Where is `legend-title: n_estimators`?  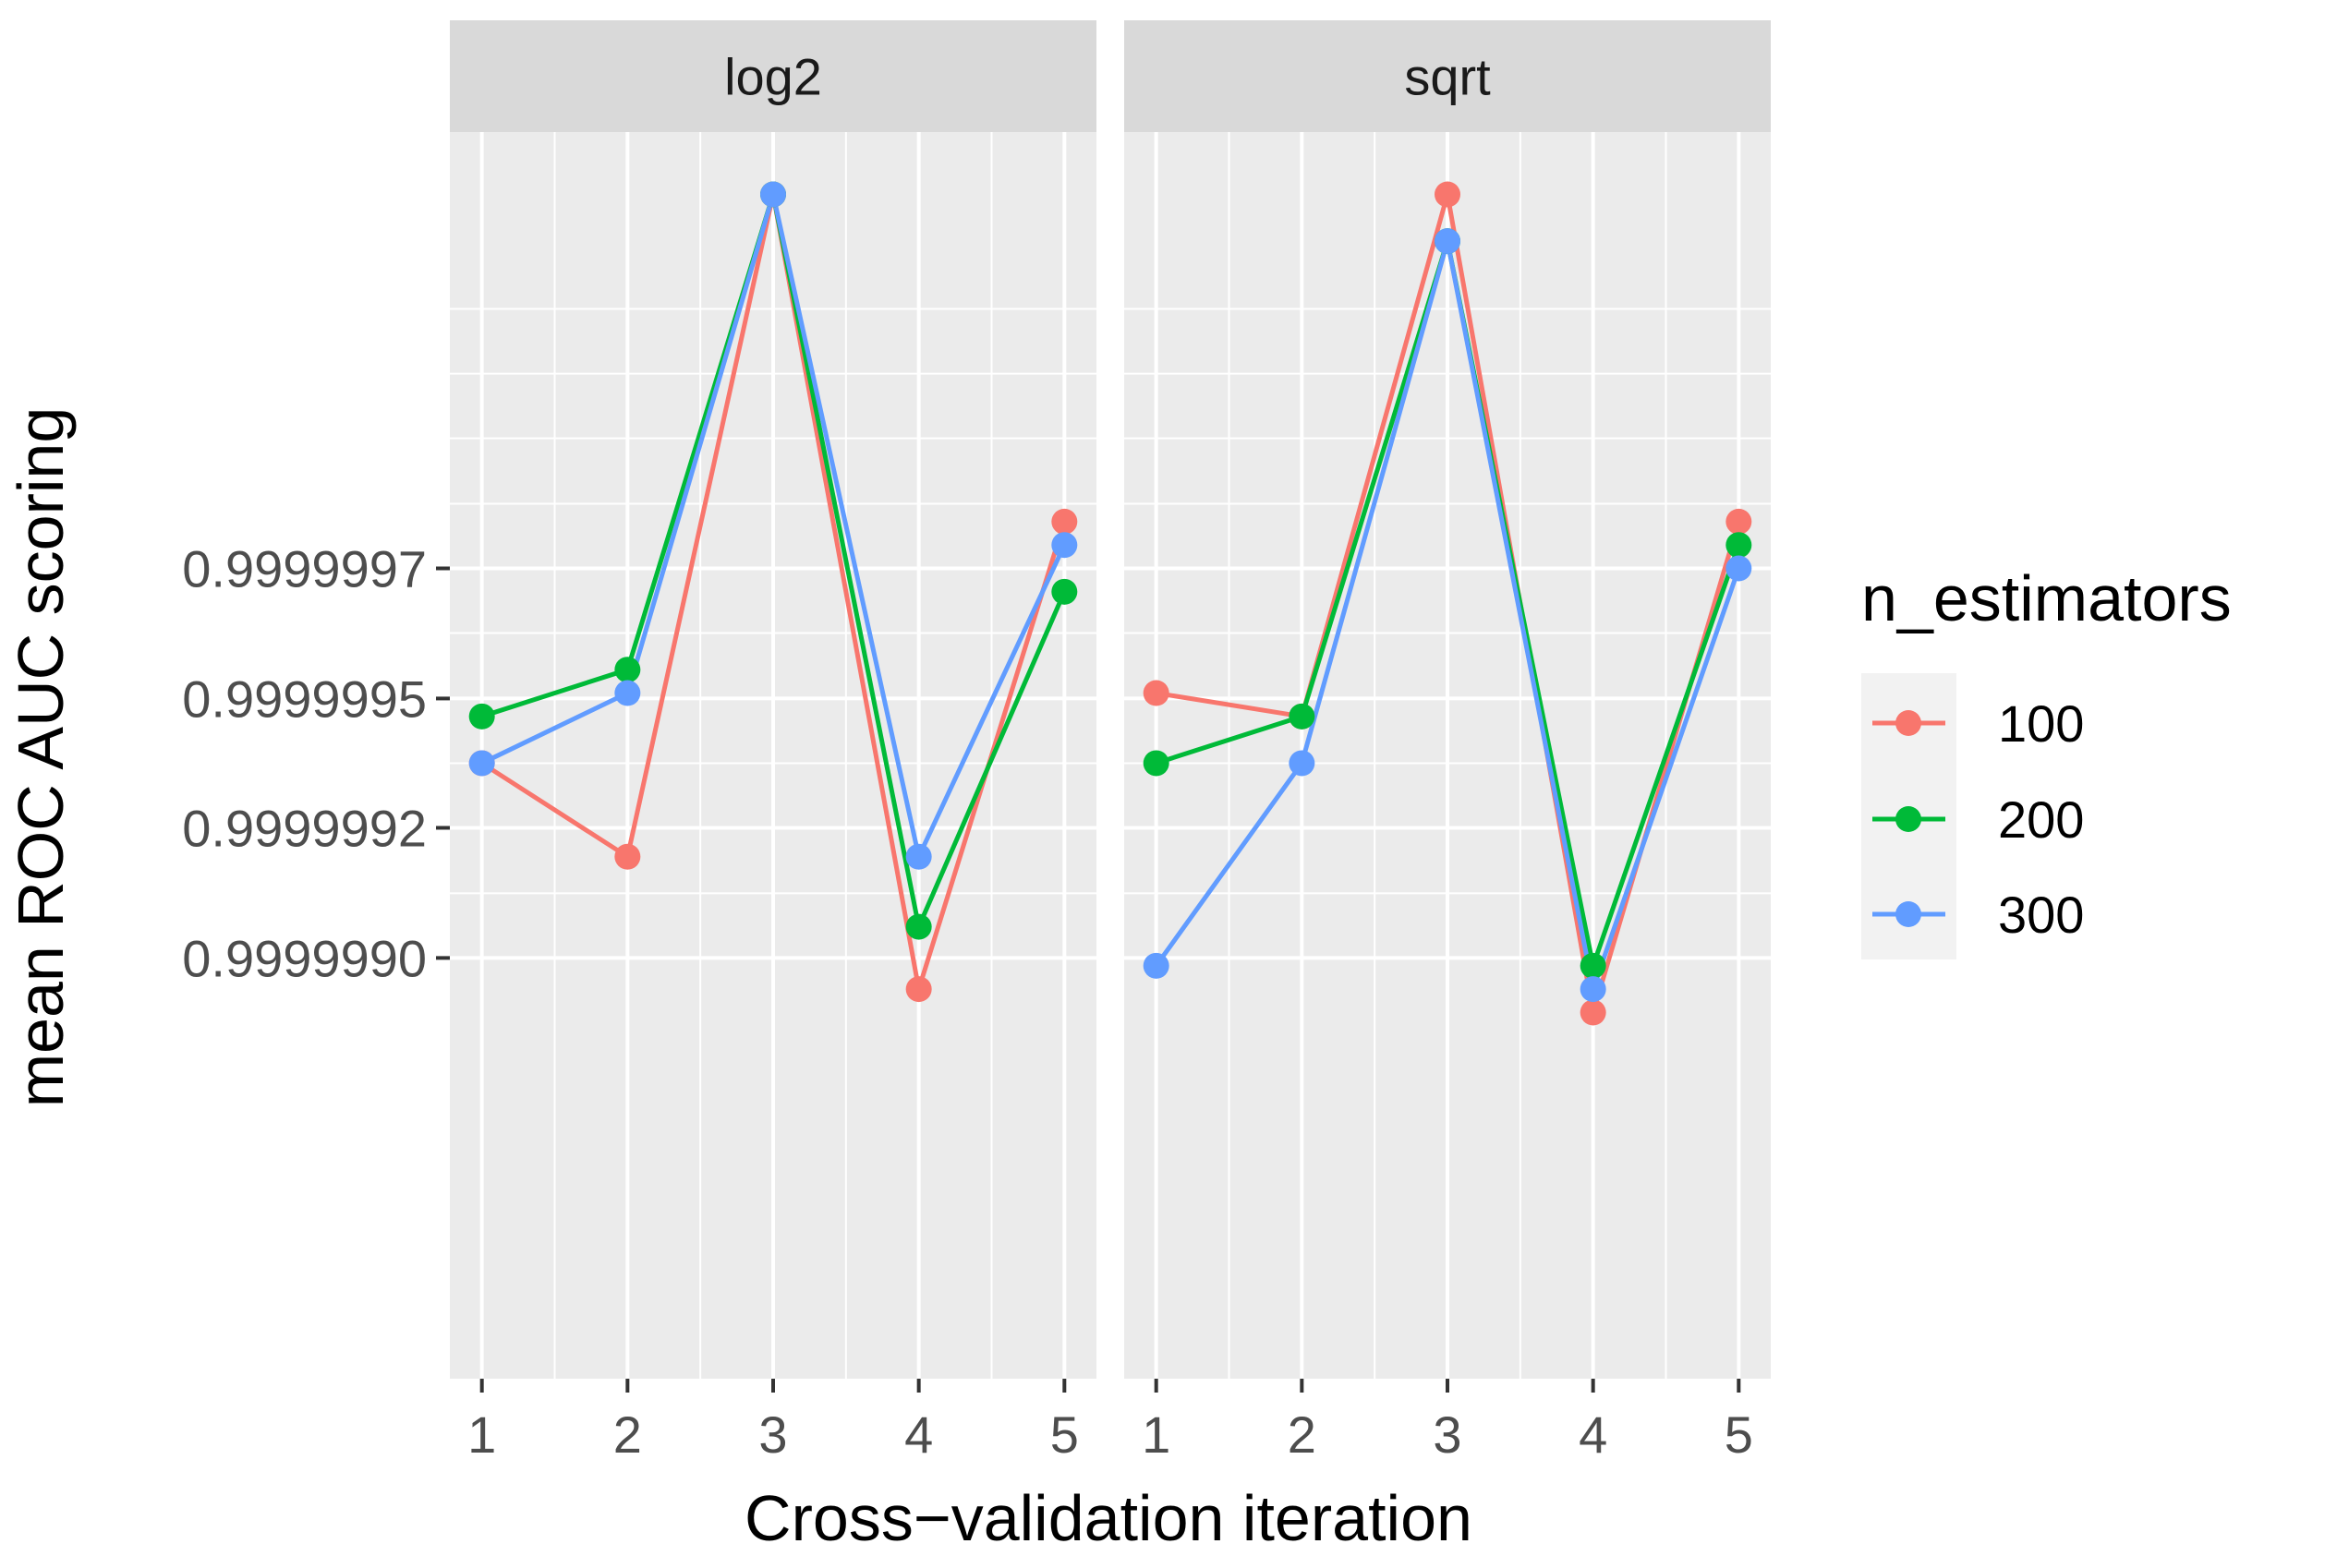
legend-title: n_estimators is located at coordinates (2046, 598).